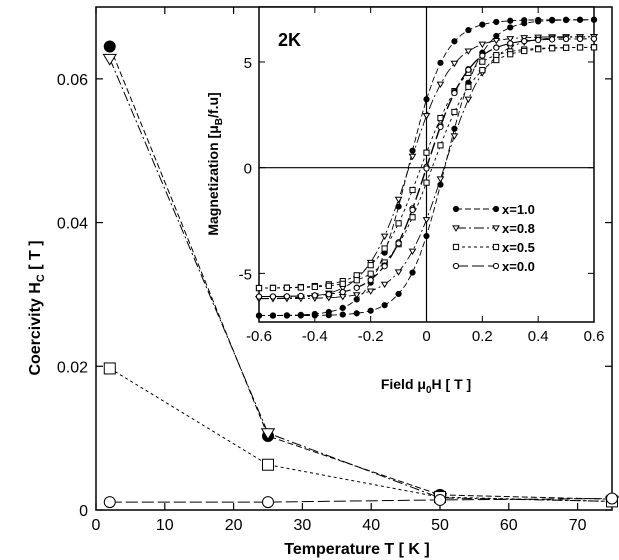  What do you see at coordinates (403, 384) in the screenshot?
I see `inset-x-axis-label-main: Field μ` at bounding box center [403, 384].